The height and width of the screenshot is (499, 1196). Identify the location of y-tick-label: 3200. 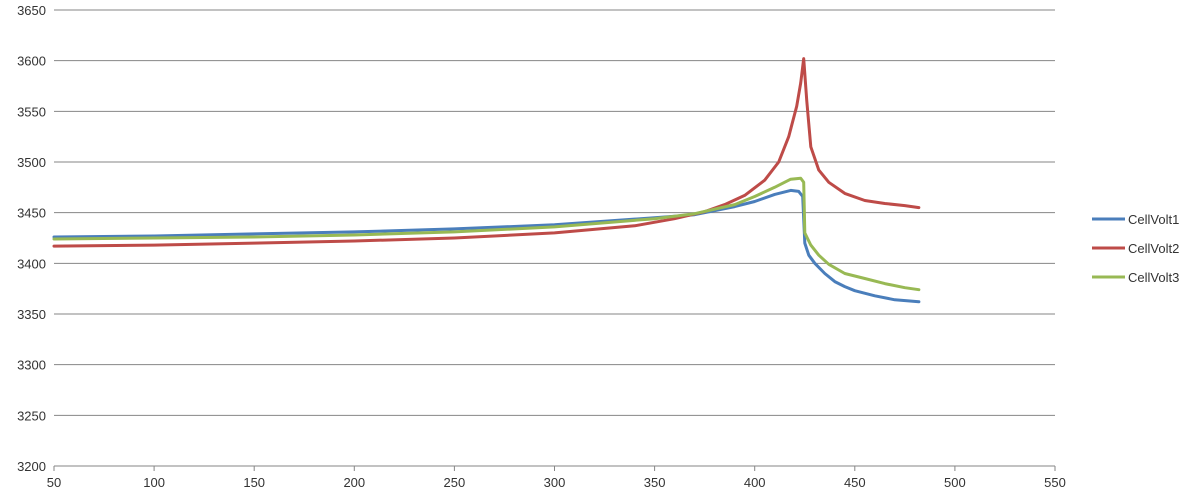
(31, 466).